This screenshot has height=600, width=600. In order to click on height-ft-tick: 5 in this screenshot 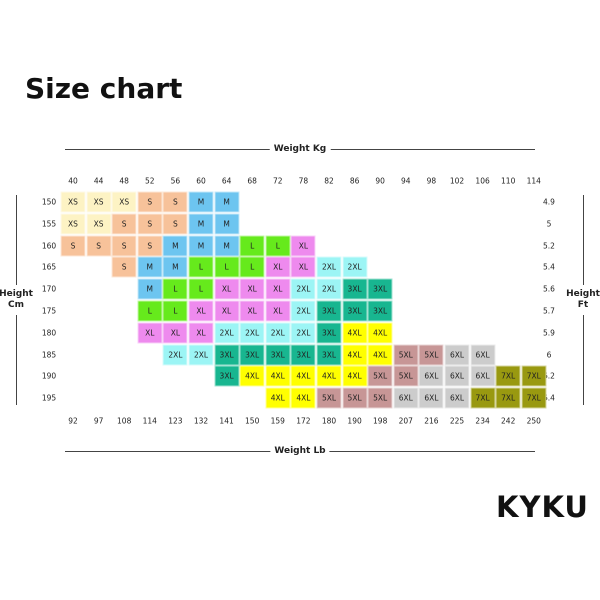, I will do `click(549, 224)`.